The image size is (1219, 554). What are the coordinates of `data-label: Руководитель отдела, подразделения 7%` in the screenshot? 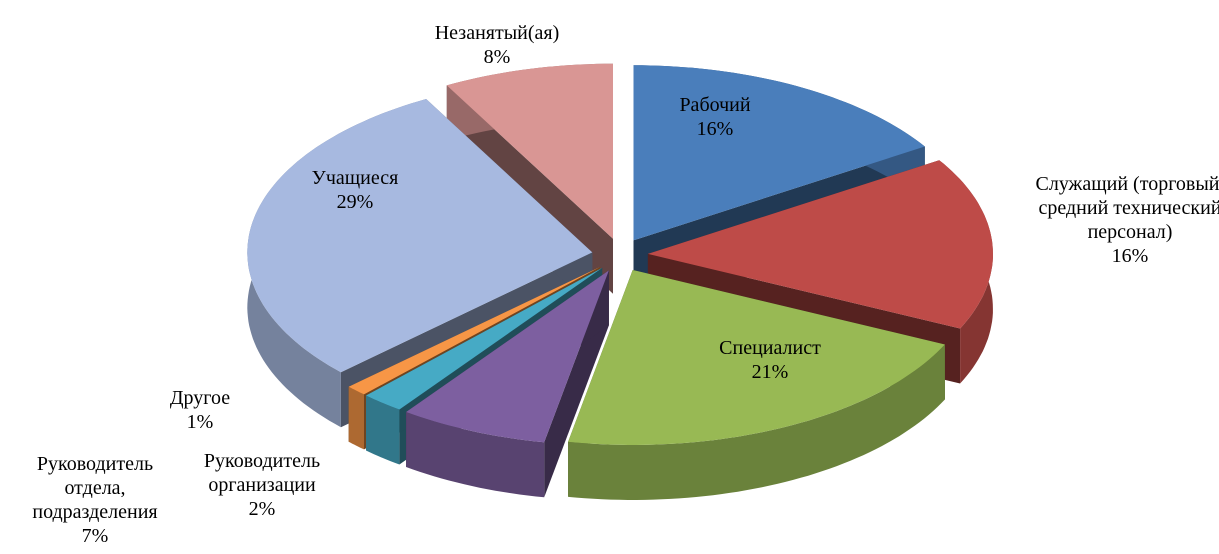 It's located at (95, 500).